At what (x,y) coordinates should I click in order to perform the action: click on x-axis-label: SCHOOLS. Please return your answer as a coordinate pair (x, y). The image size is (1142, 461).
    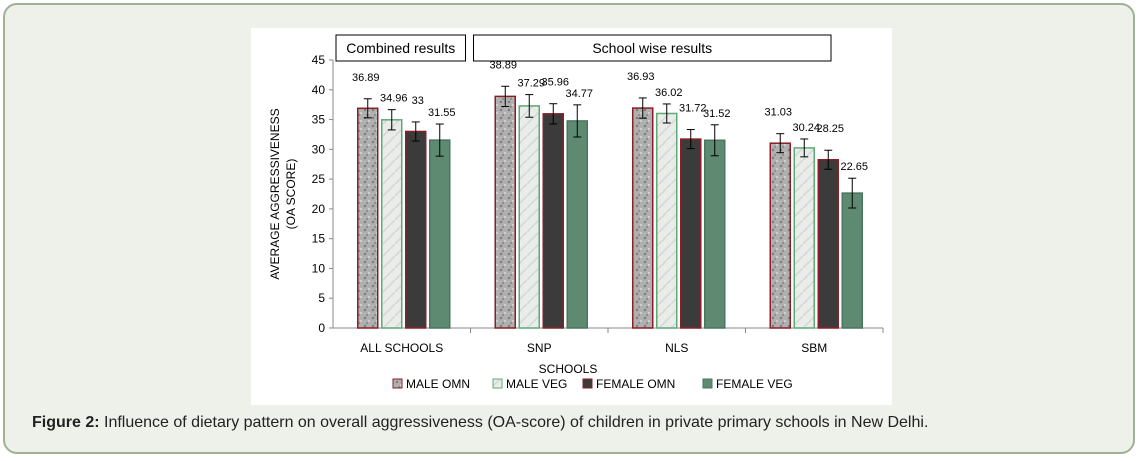
    Looking at the image, I should click on (568, 369).